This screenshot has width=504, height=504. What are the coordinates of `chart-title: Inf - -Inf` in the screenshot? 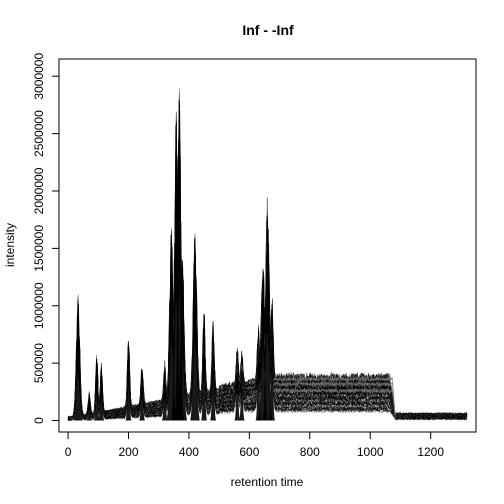 It's located at (268, 30).